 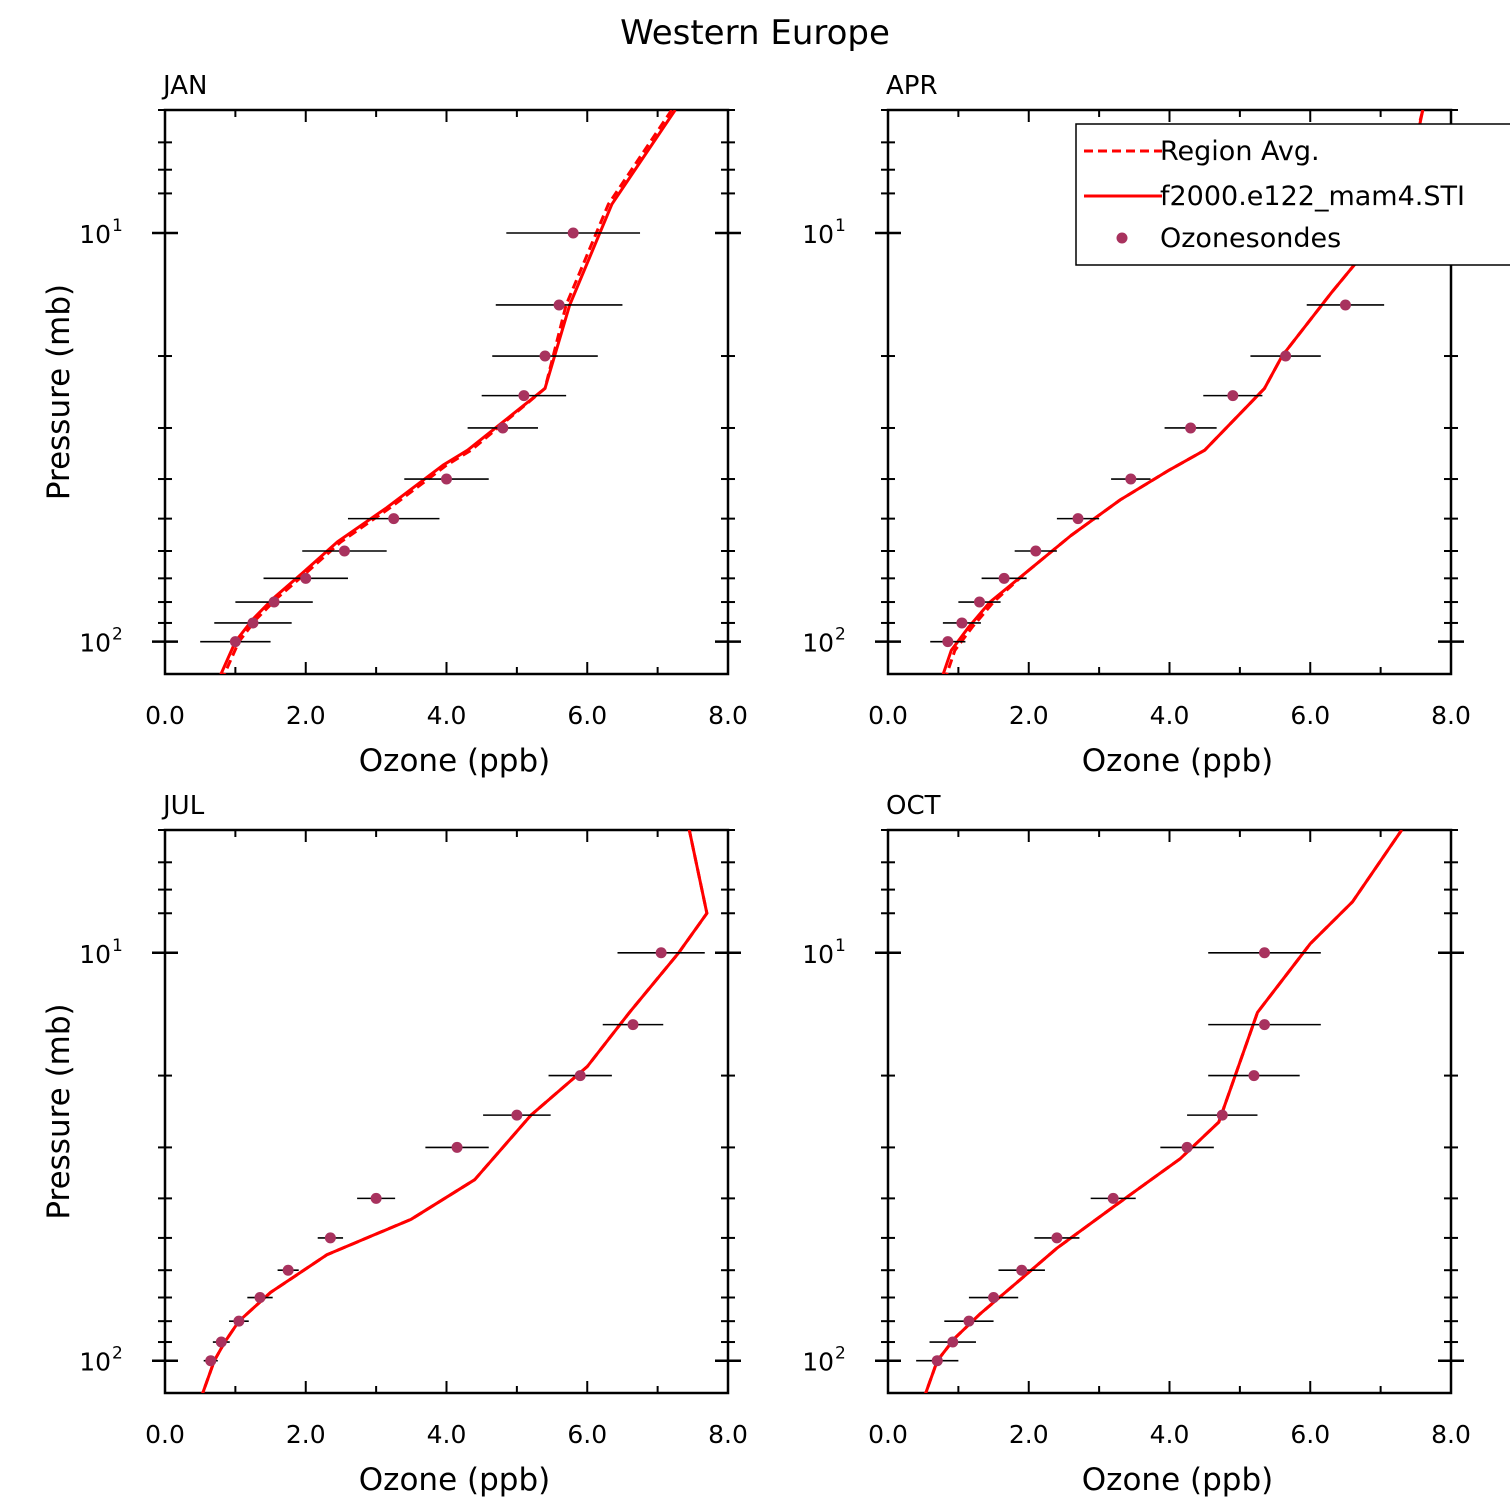 I want to click on panel-label: JAN, so click(x=184, y=86).